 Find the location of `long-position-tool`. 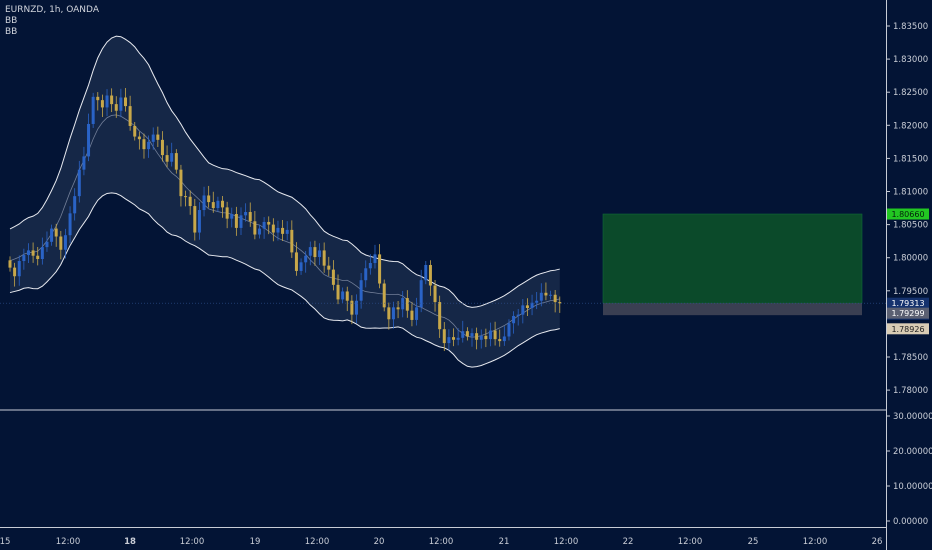

long-position-tool is located at coordinates (732, 264).